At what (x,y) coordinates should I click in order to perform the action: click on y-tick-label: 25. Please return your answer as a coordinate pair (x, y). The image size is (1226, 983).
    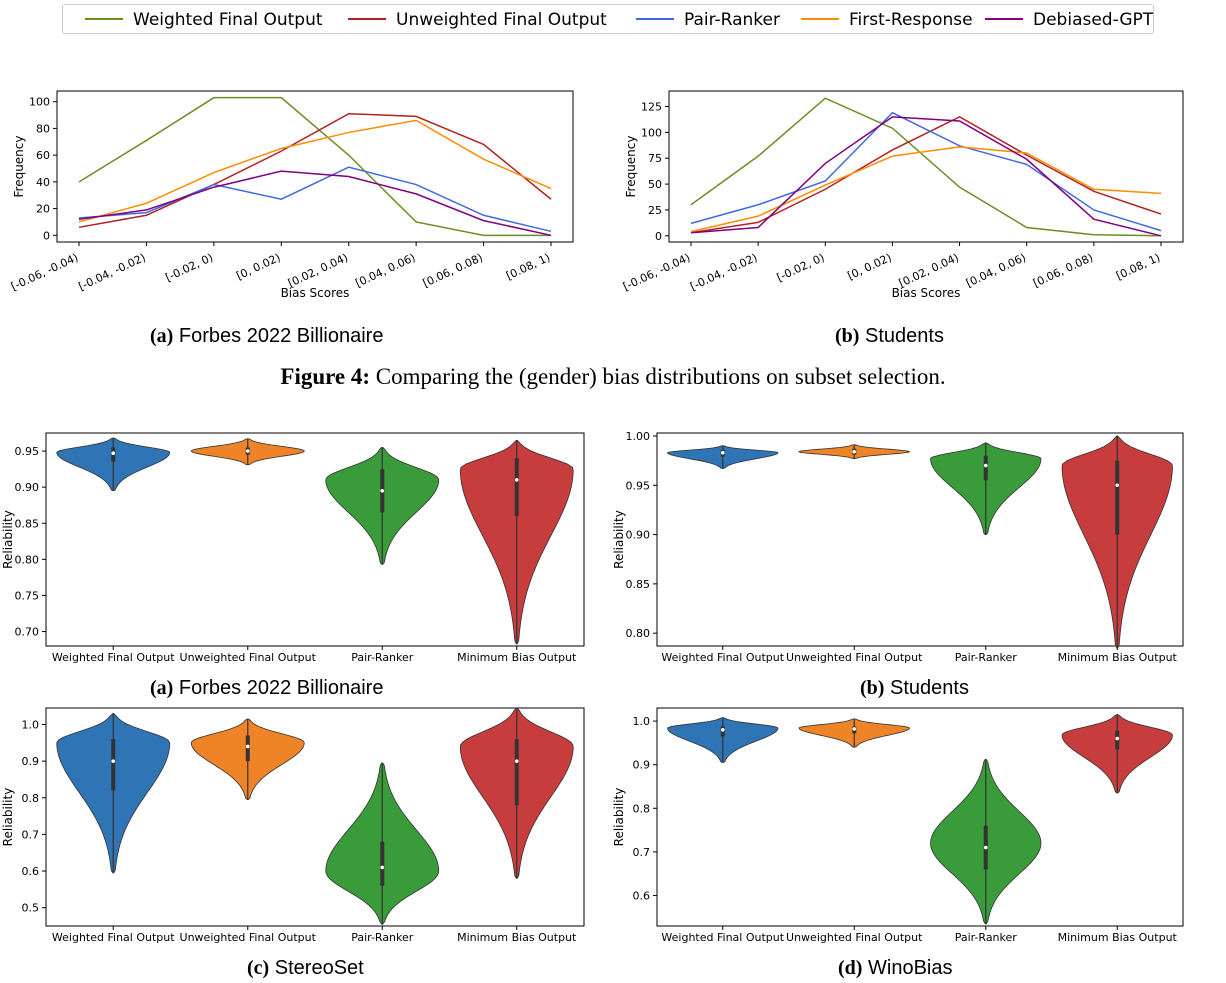
    Looking at the image, I should click on (655, 210).